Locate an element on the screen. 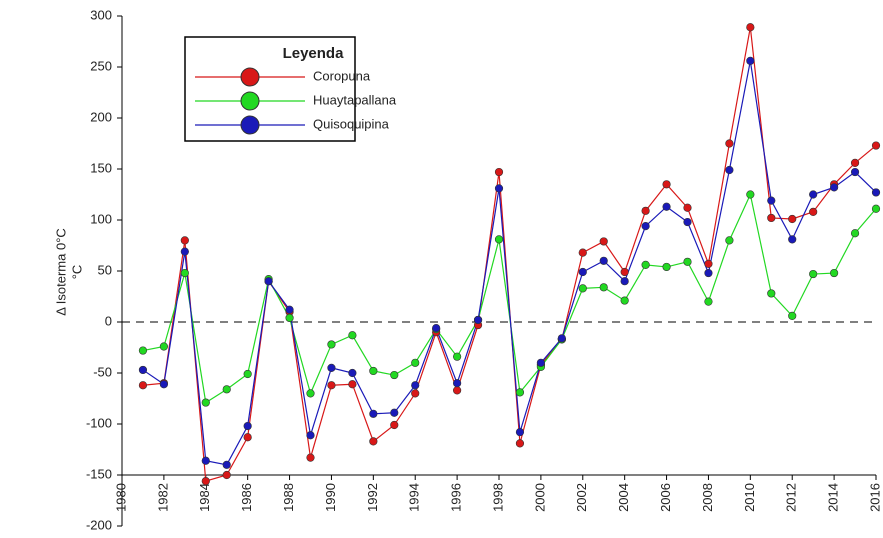 The width and height of the screenshot is (883, 538). x-tick-label: 1996 is located at coordinates (456, 497).